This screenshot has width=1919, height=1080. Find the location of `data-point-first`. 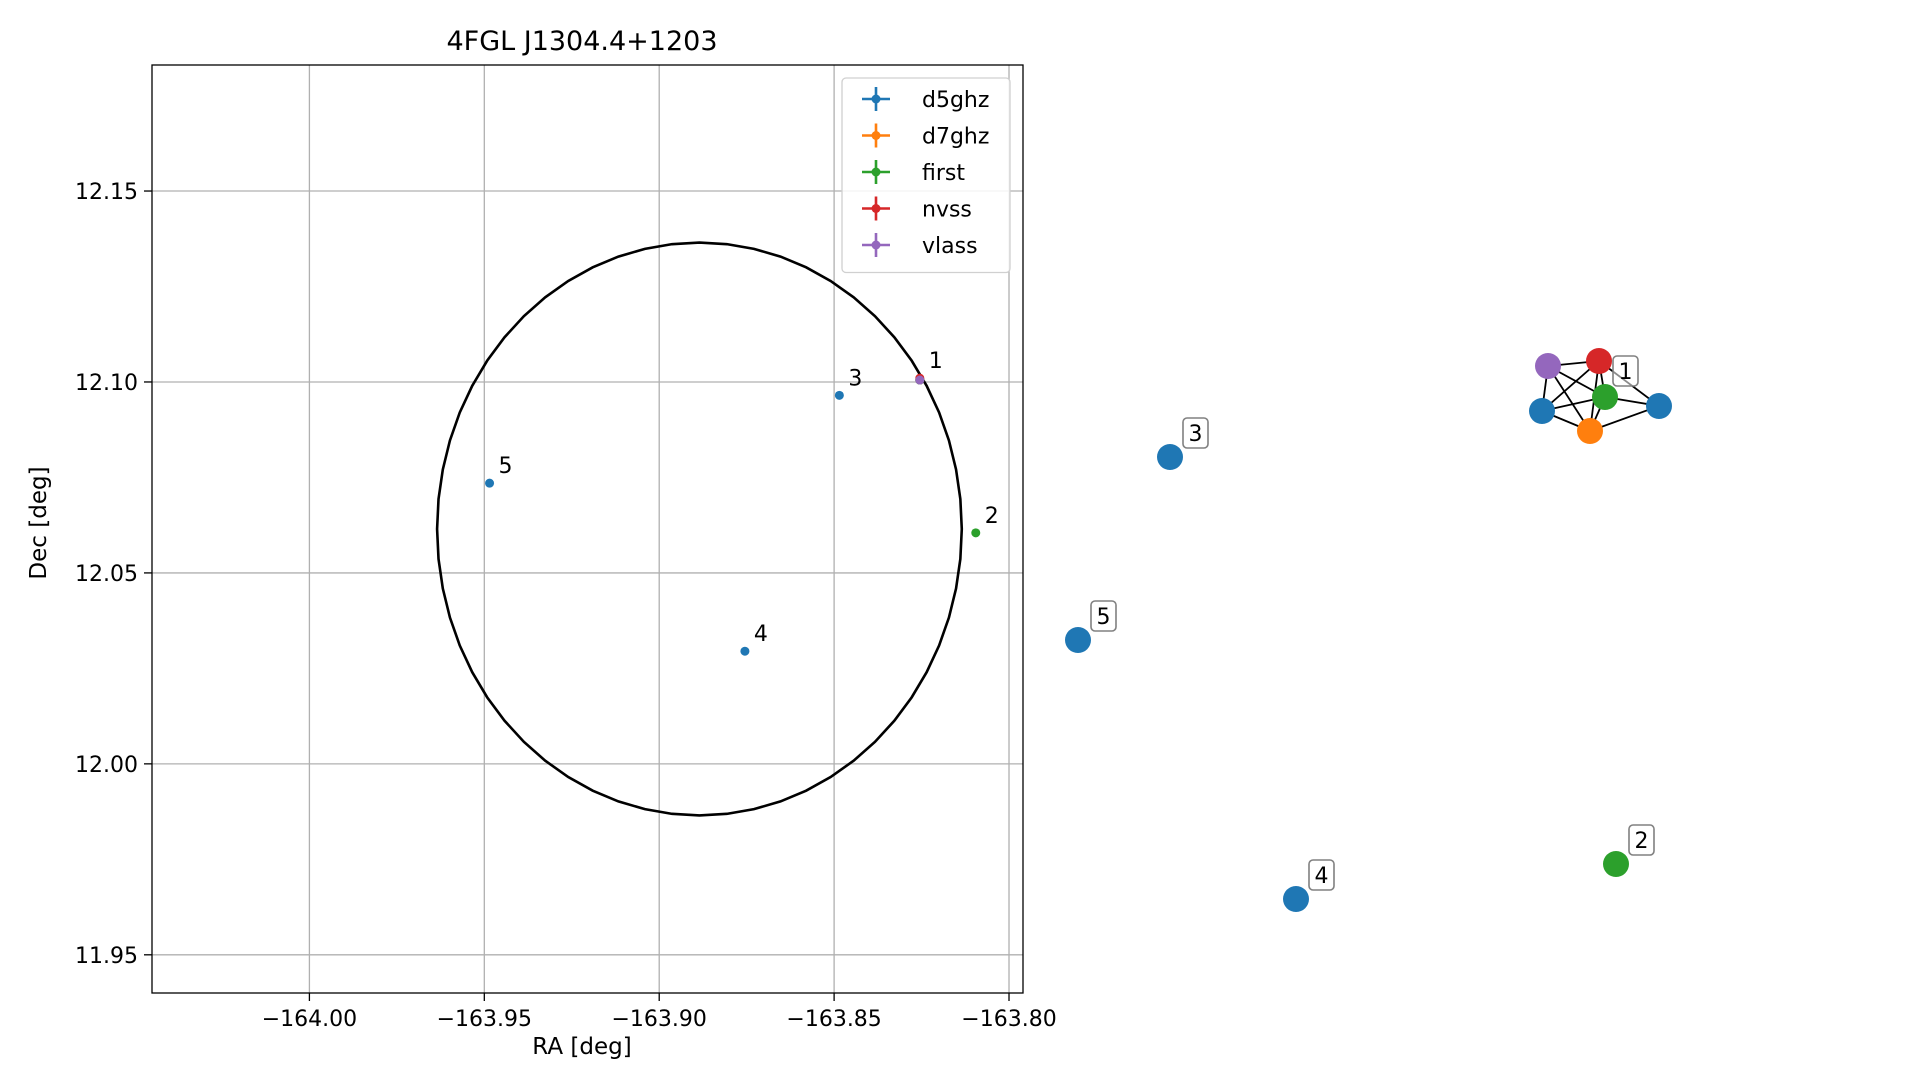

data-point-first is located at coordinates (976, 533).